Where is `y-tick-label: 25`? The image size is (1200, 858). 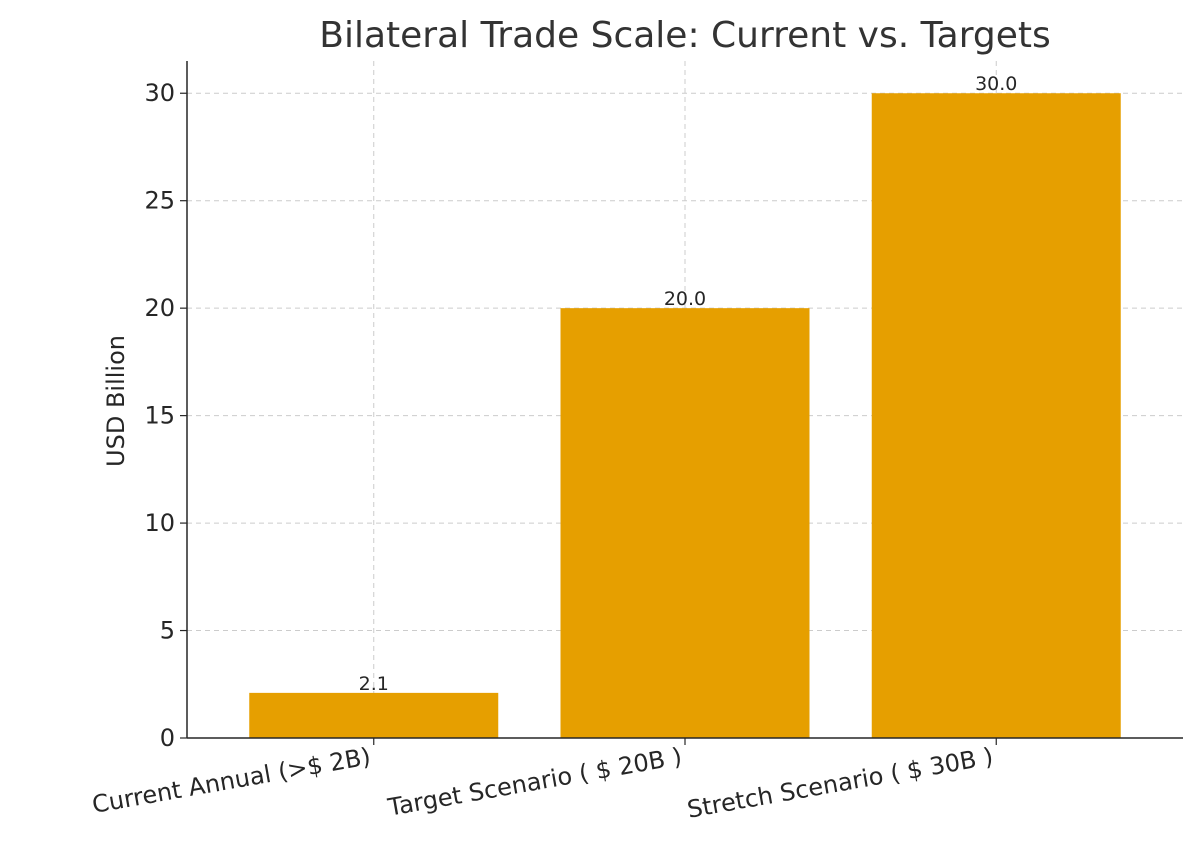 y-tick-label: 25 is located at coordinates (159, 201).